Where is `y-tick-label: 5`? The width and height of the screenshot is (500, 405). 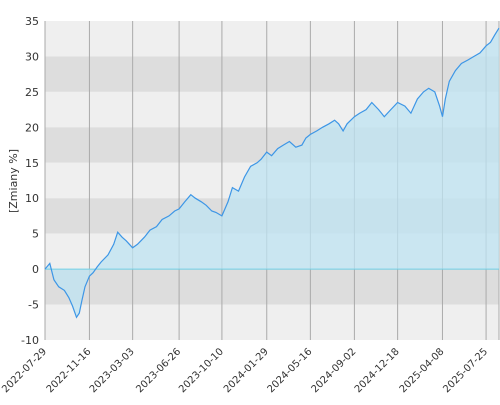 y-tick-label: 5 is located at coordinates (35, 234).